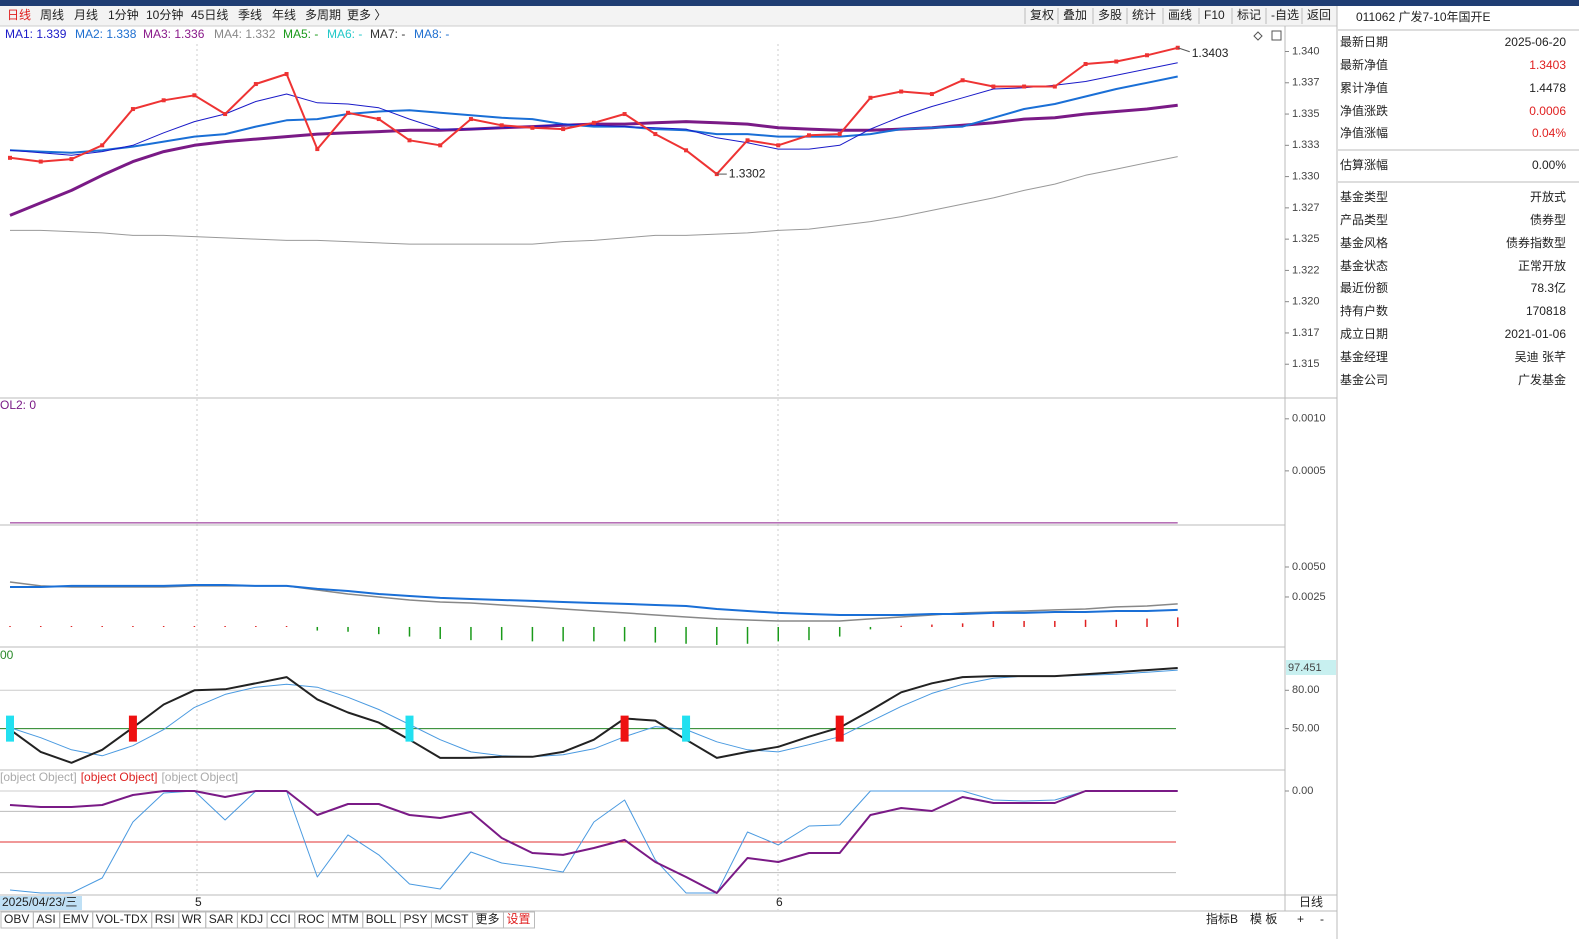  Describe the element at coordinates (1364, 310) in the screenshot. I see `info-label: 持有户数` at that location.